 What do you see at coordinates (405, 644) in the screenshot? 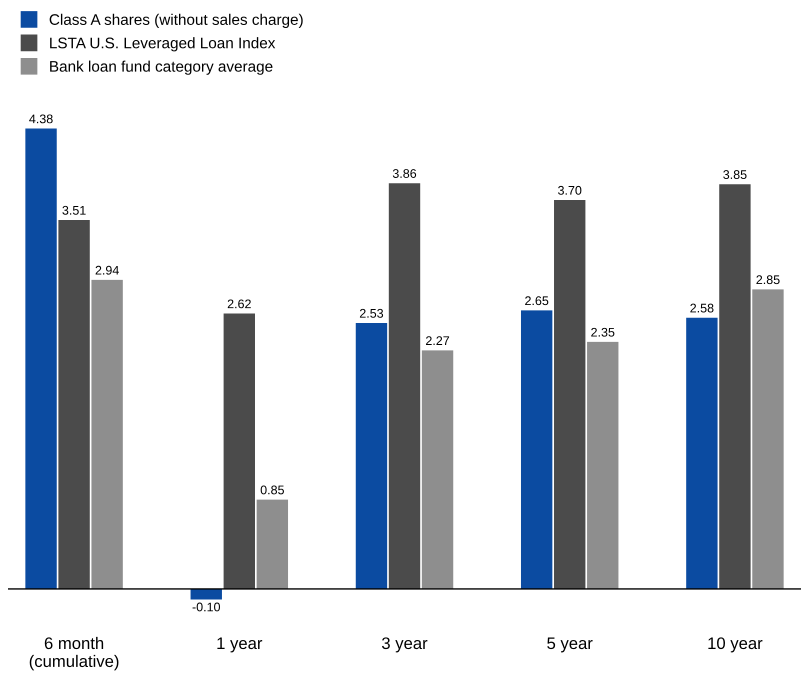
I see `x-tick-label: 3 year` at bounding box center [405, 644].